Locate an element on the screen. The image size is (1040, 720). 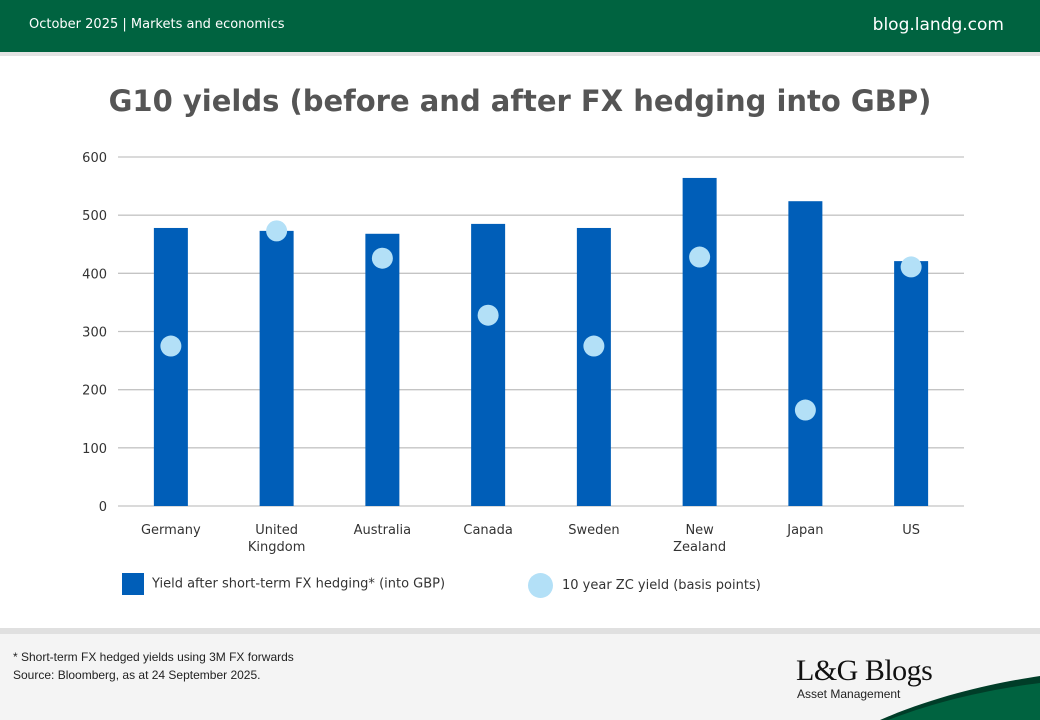
x-tick-label: Germany is located at coordinates (171, 530).